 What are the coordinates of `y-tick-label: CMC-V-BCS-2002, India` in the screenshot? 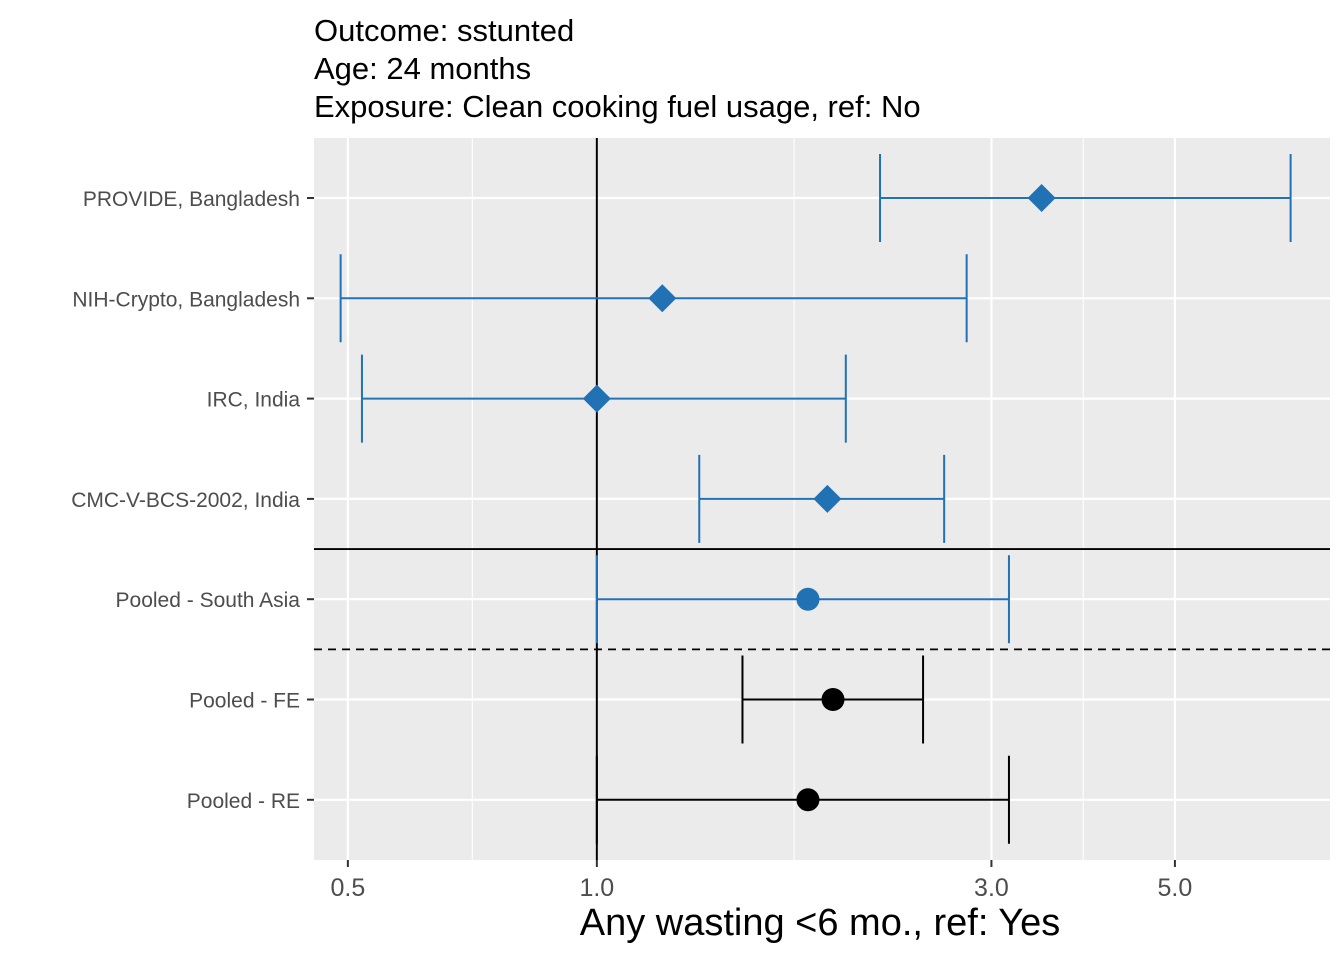 It's located at (185, 500).